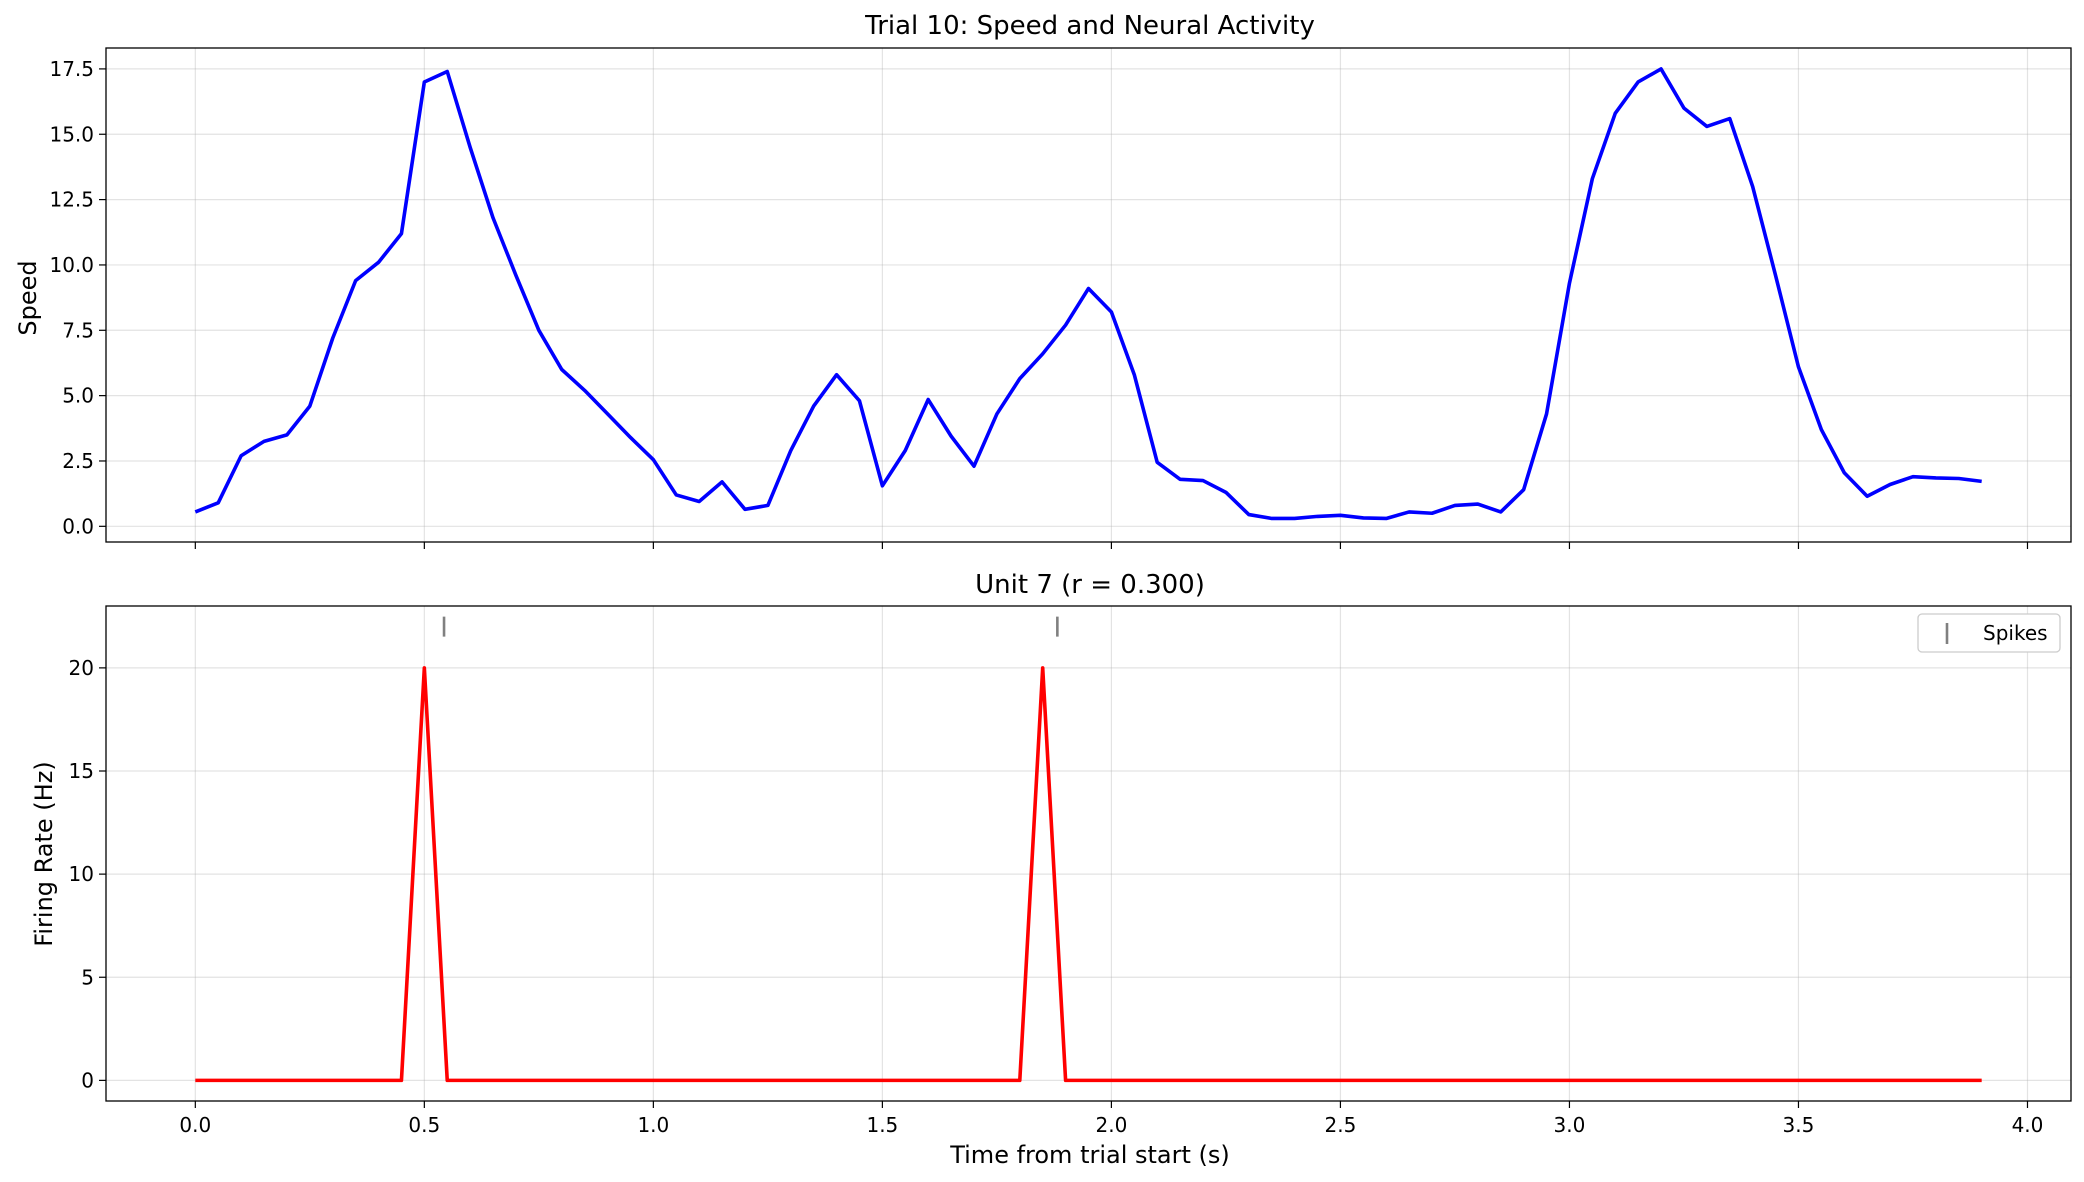 The height and width of the screenshot is (1182, 2084). I want to click on x-tick-label: 3.0, so click(1570, 1125).